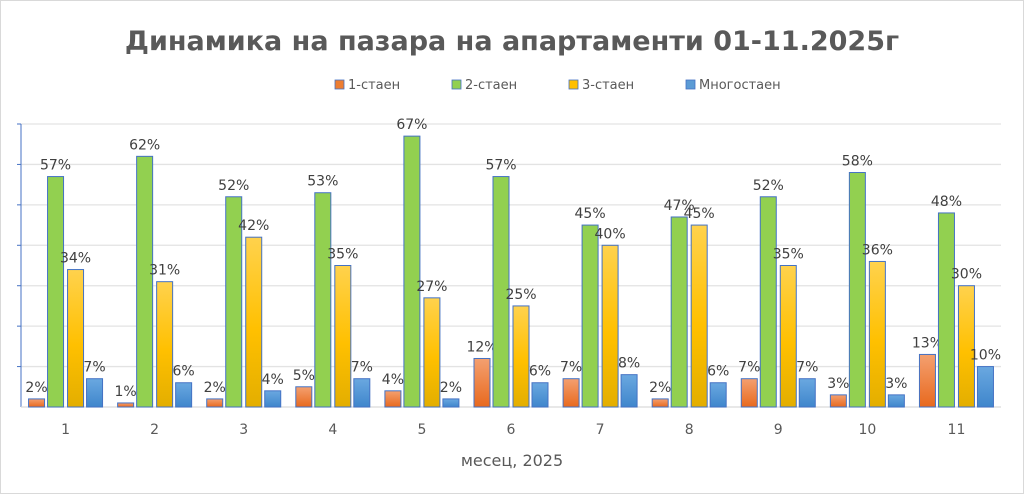 The image size is (1024, 494). I want to click on x-tick-labels: 1 2 3 4 5 6 7 8 9 10 11, so click(513, 430).